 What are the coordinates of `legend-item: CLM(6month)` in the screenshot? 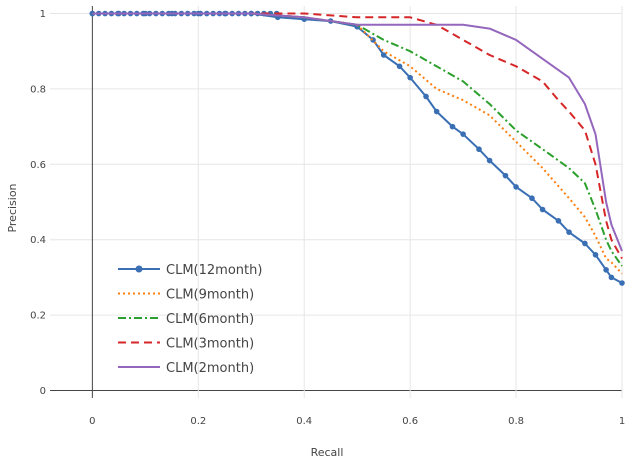 It's located at (186, 319).